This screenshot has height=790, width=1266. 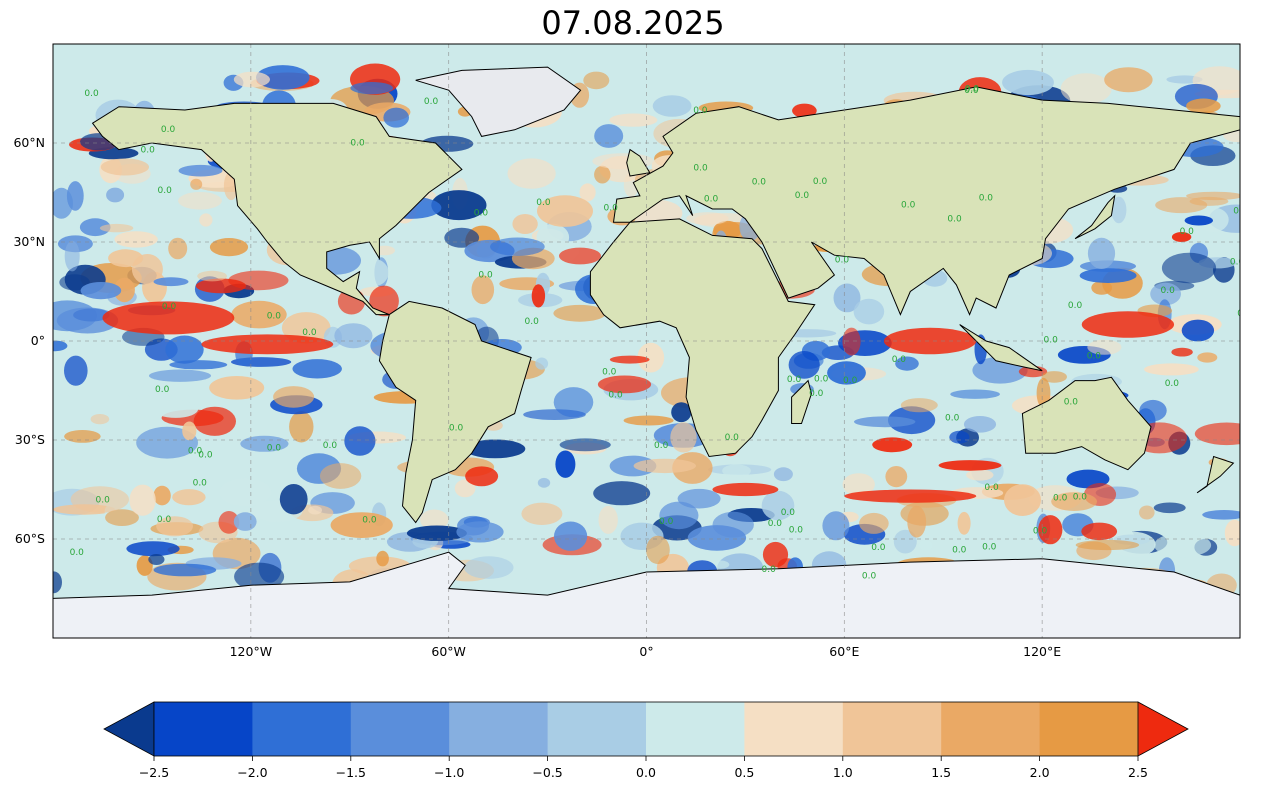 I want to click on colorbar-tick-label: 2.0, so click(x=1040, y=772).